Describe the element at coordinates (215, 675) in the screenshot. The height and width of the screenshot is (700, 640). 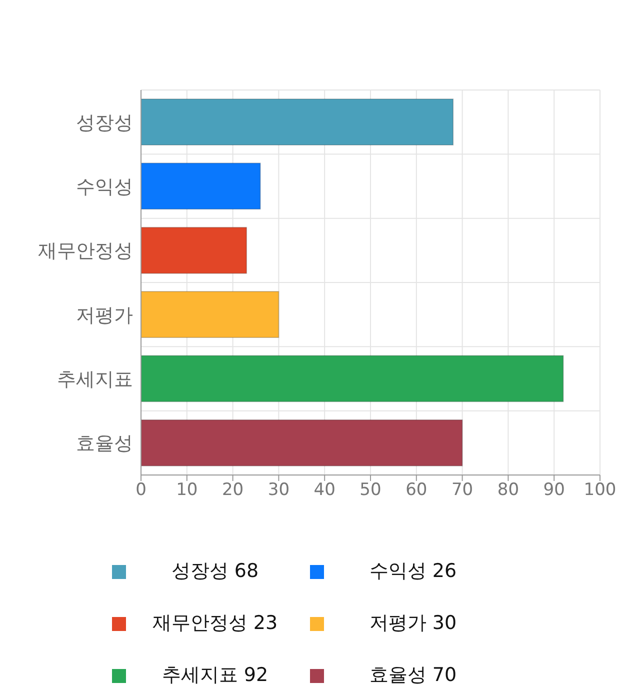
I see `legend-label: 추세지표 92` at that location.